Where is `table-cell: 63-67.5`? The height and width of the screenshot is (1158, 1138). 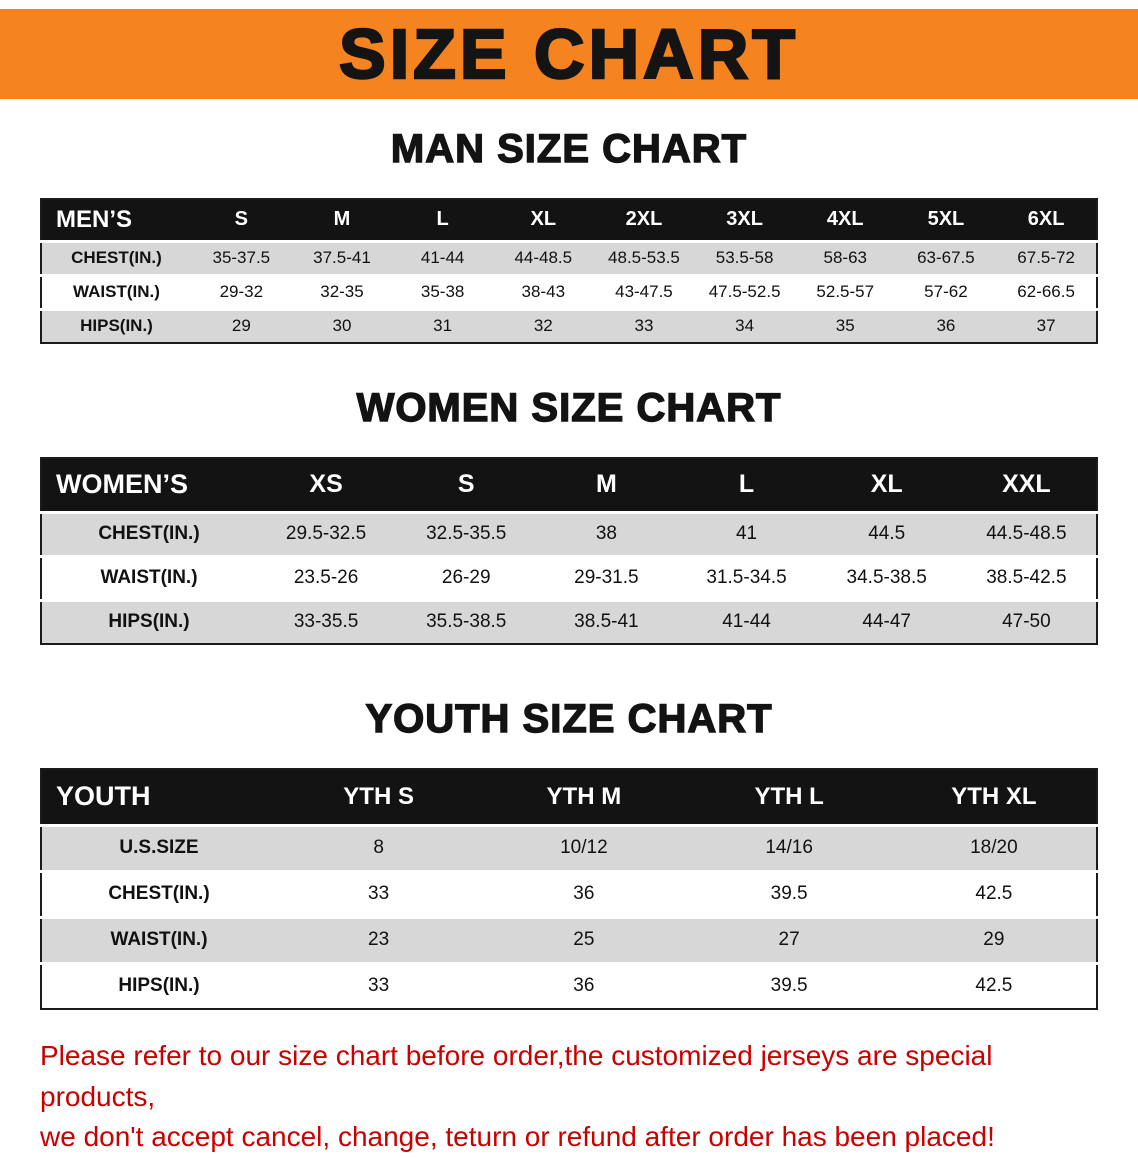 table-cell: 63-67.5 is located at coordinates (946, 257).